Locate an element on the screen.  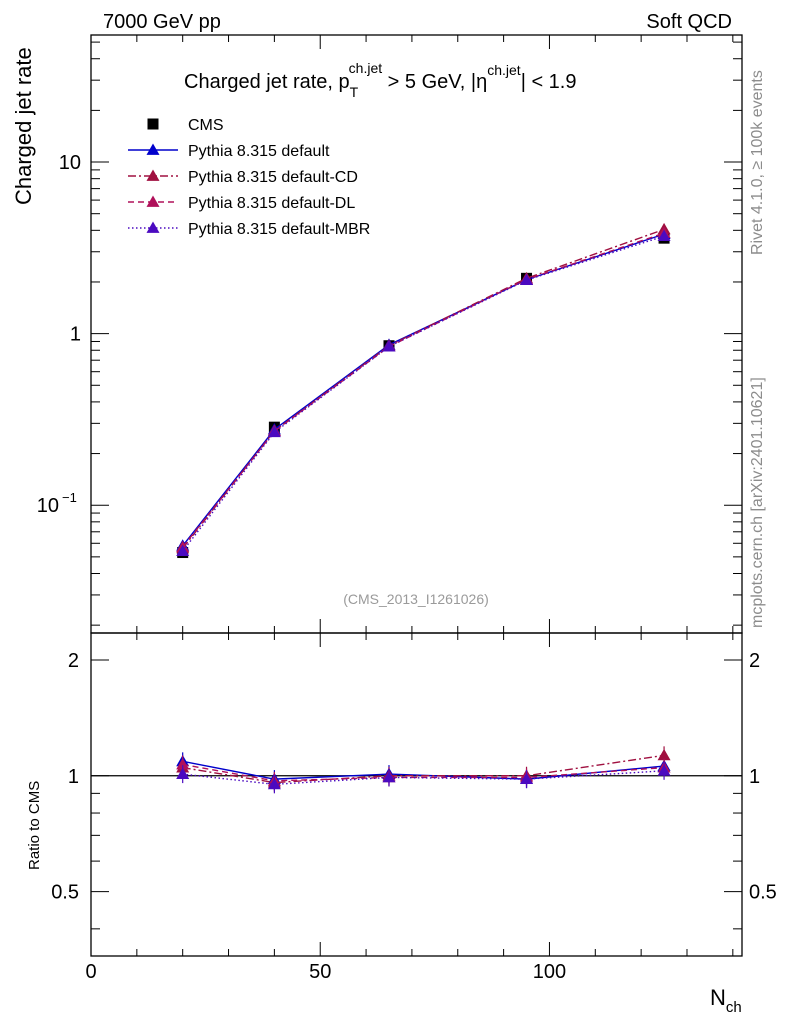
ratio-y-tick-label-right: 1 is located at coordinates (754, 777).